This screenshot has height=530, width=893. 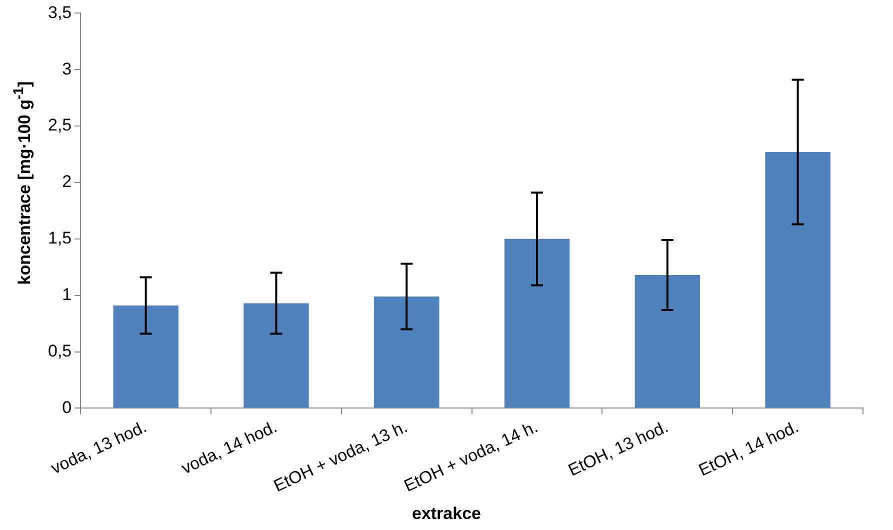 I want to click on x-tick-label: EtOH, 14 hod., so click(x=749, y=448).